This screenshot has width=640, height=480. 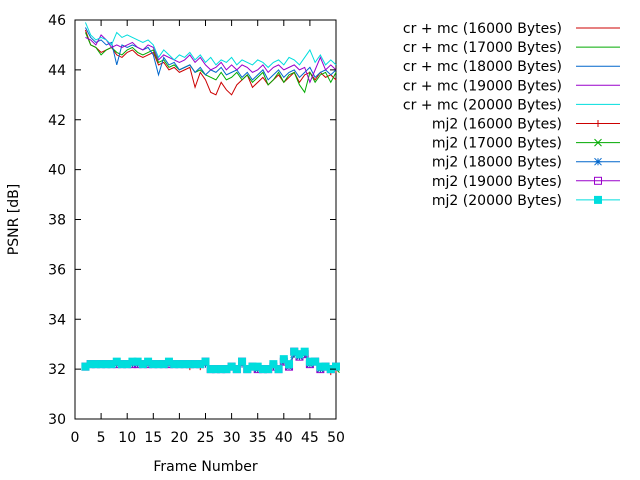 I want to click on y-tick-label: 34, so click(x=57, y=320).